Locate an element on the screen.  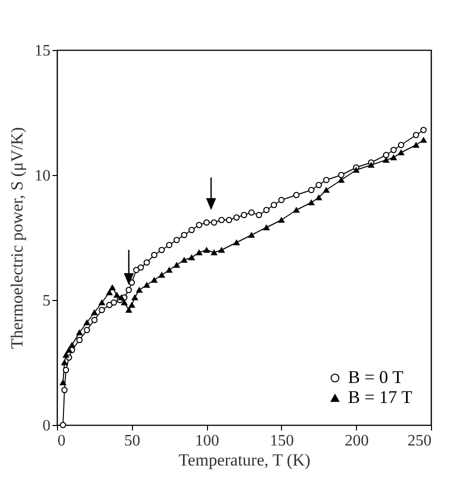
y-tick-label: 10 is located at coordinates (42, 176).